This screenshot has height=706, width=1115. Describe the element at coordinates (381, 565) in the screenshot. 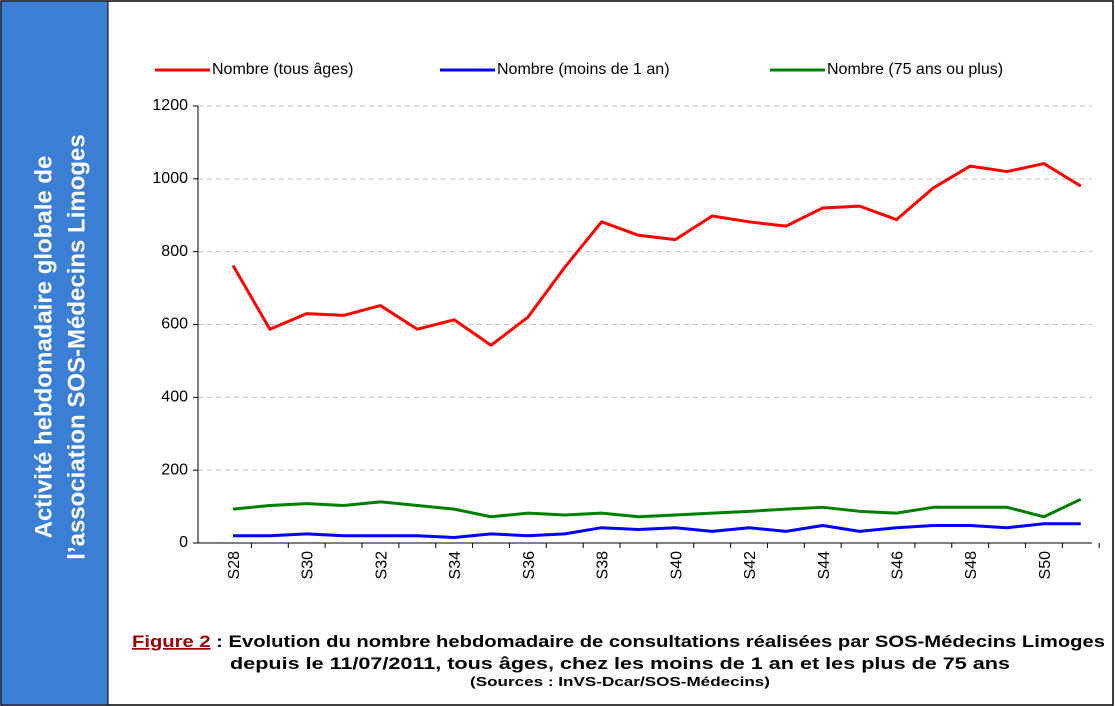

I see `x-tick-label: S32` at that location.